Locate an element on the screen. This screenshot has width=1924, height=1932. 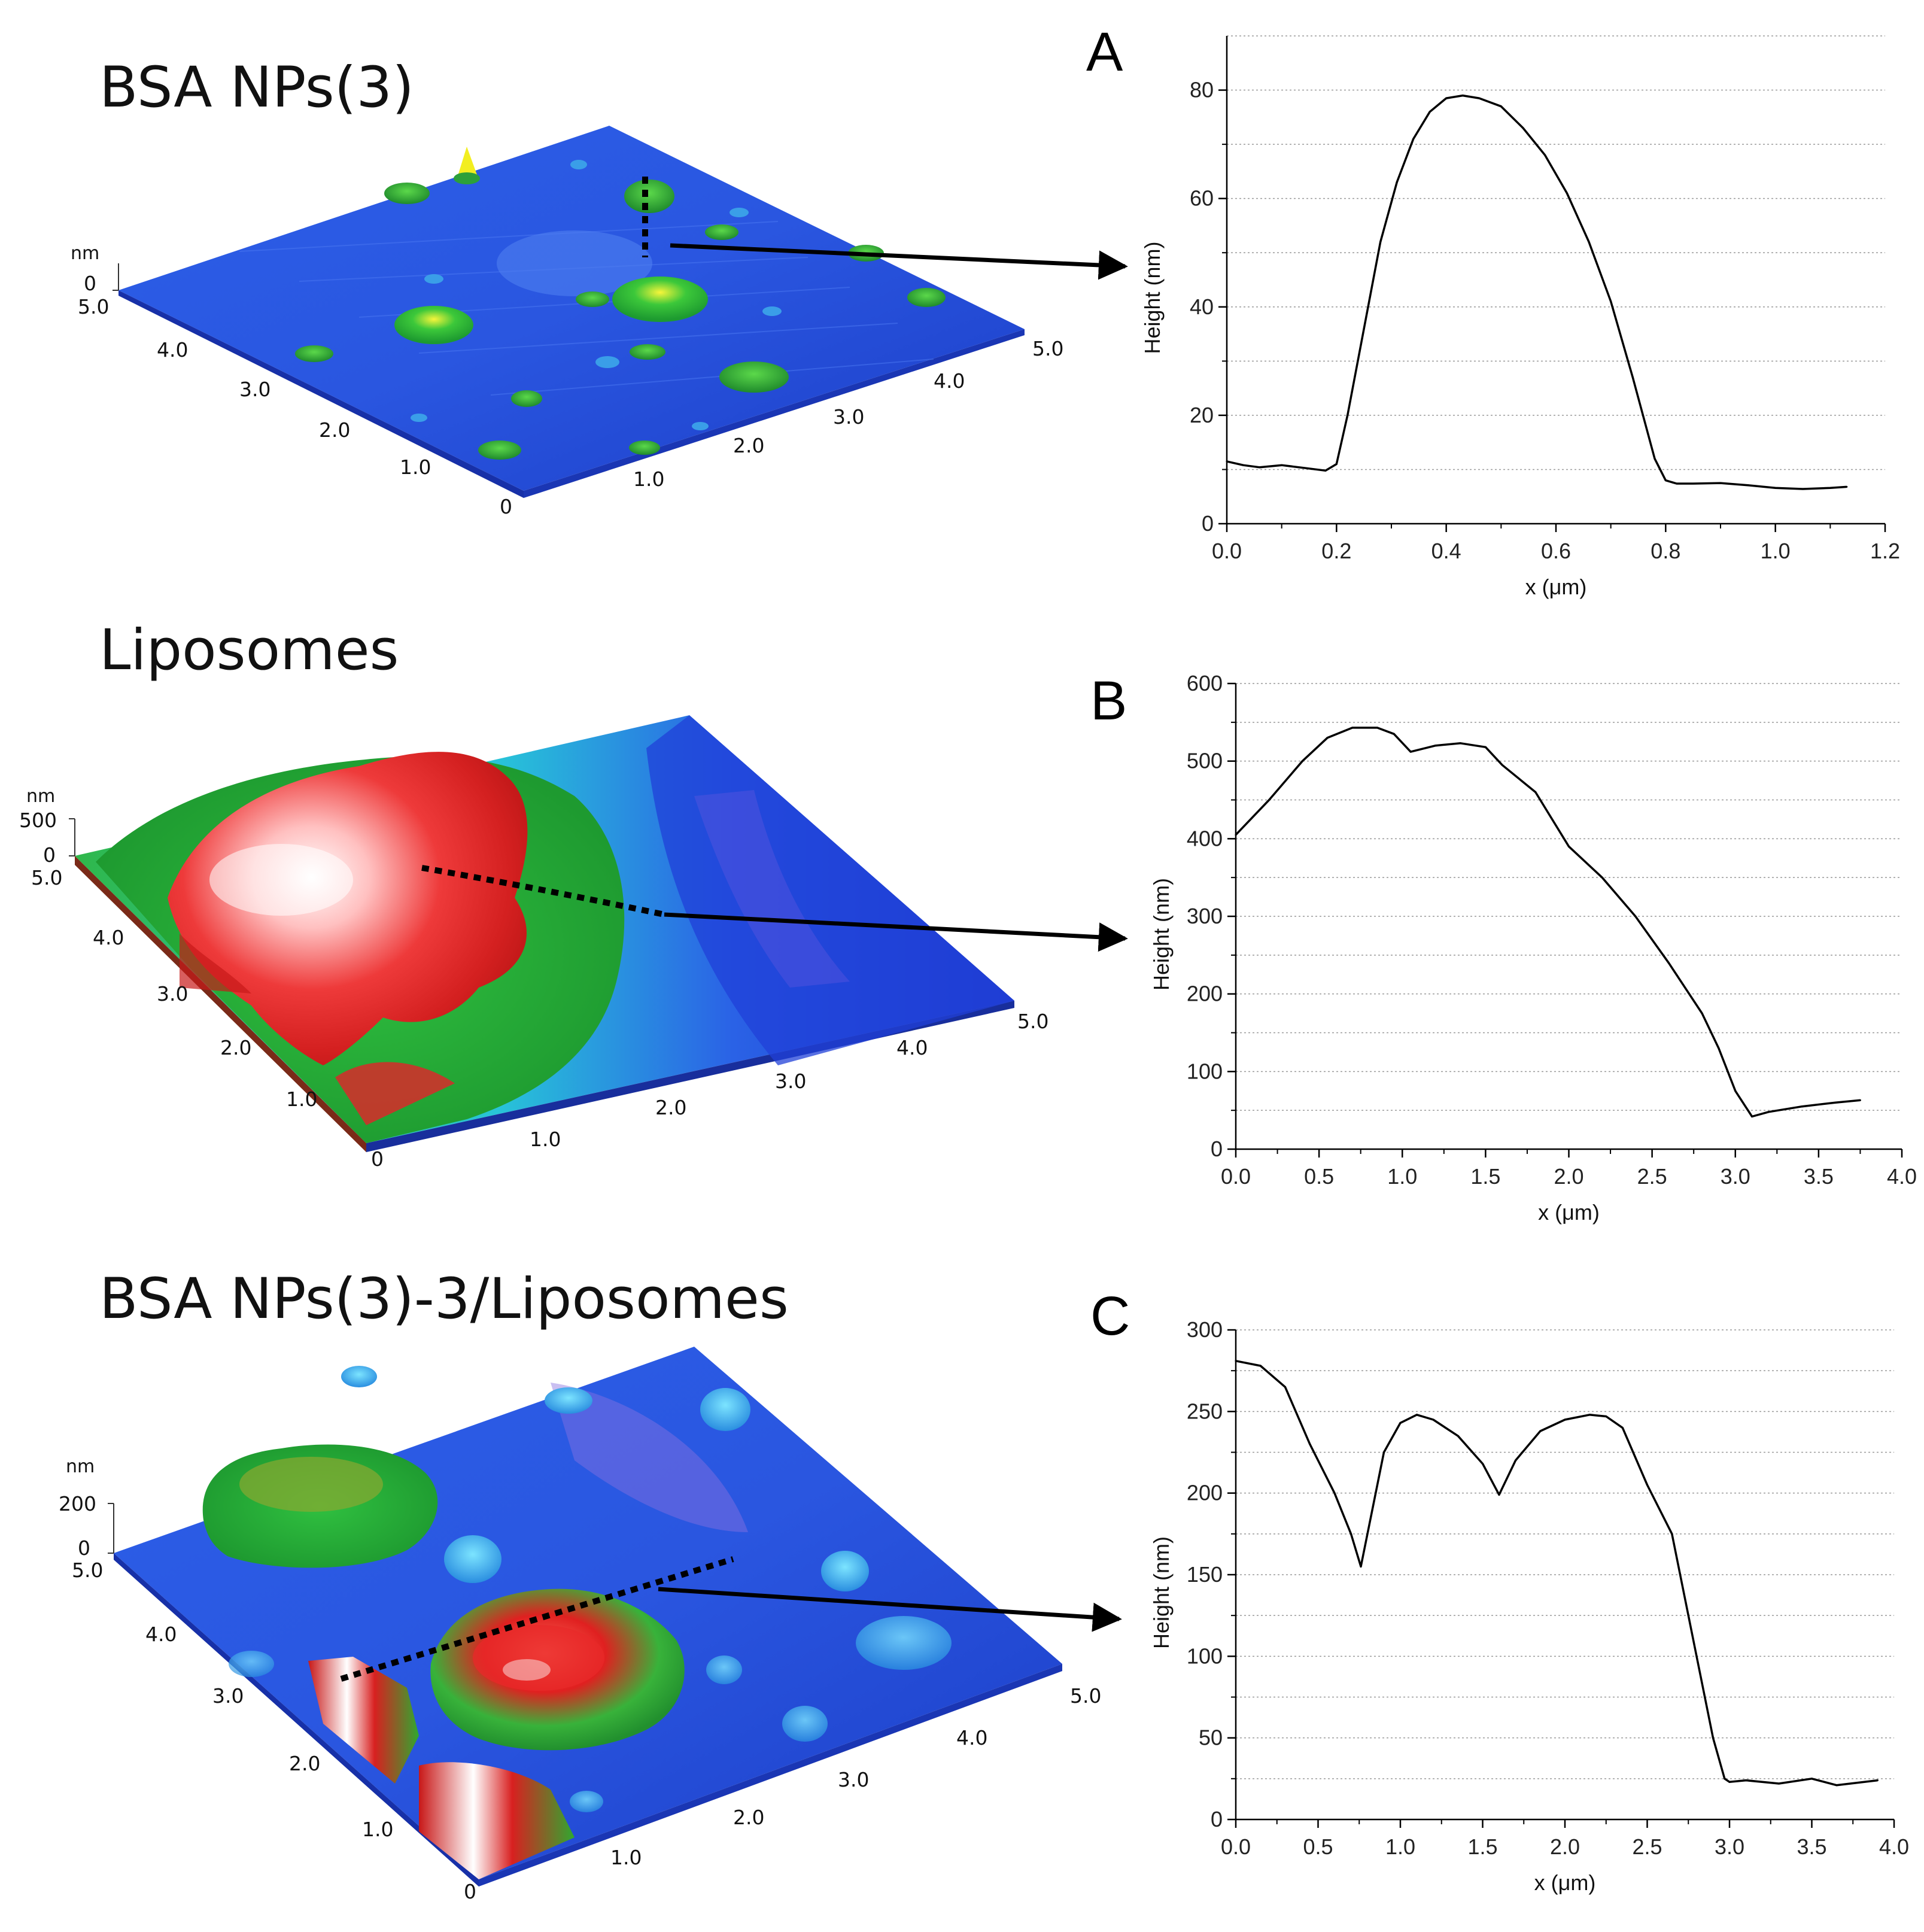
x-tick-label: 1.5 is located at coordinates (1482, 1846).